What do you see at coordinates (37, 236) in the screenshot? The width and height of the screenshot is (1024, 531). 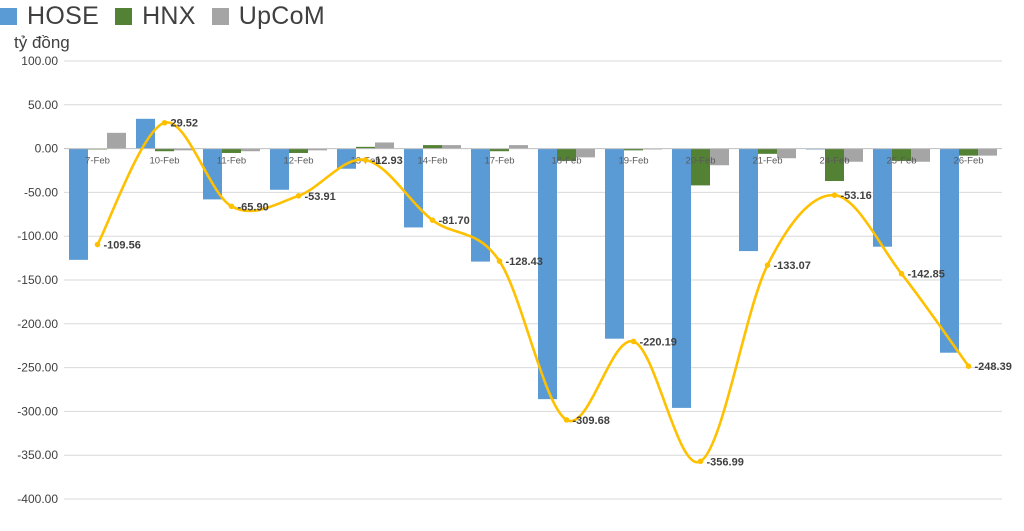 I see `y-tick-label: -100.00` at bounding box center [37, 236].